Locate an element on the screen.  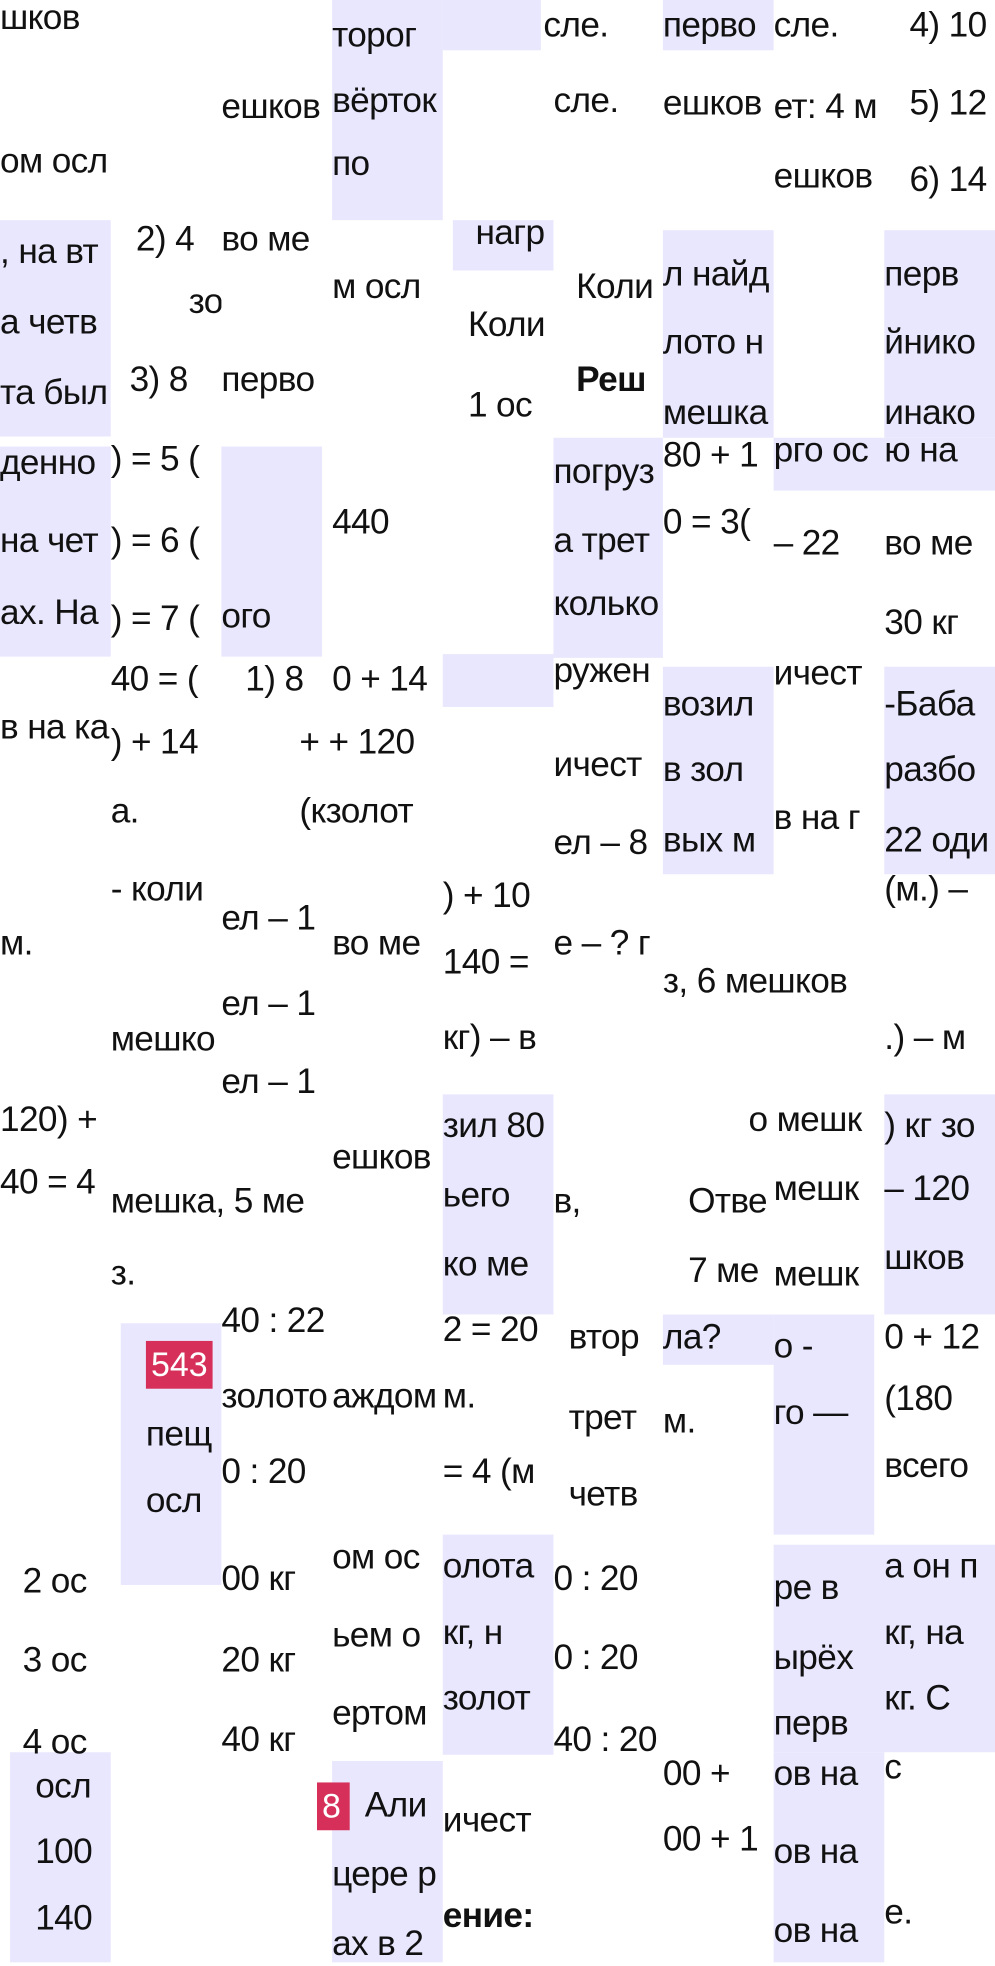
text-fragment: ко ме is located at coordinates (485, 1264).